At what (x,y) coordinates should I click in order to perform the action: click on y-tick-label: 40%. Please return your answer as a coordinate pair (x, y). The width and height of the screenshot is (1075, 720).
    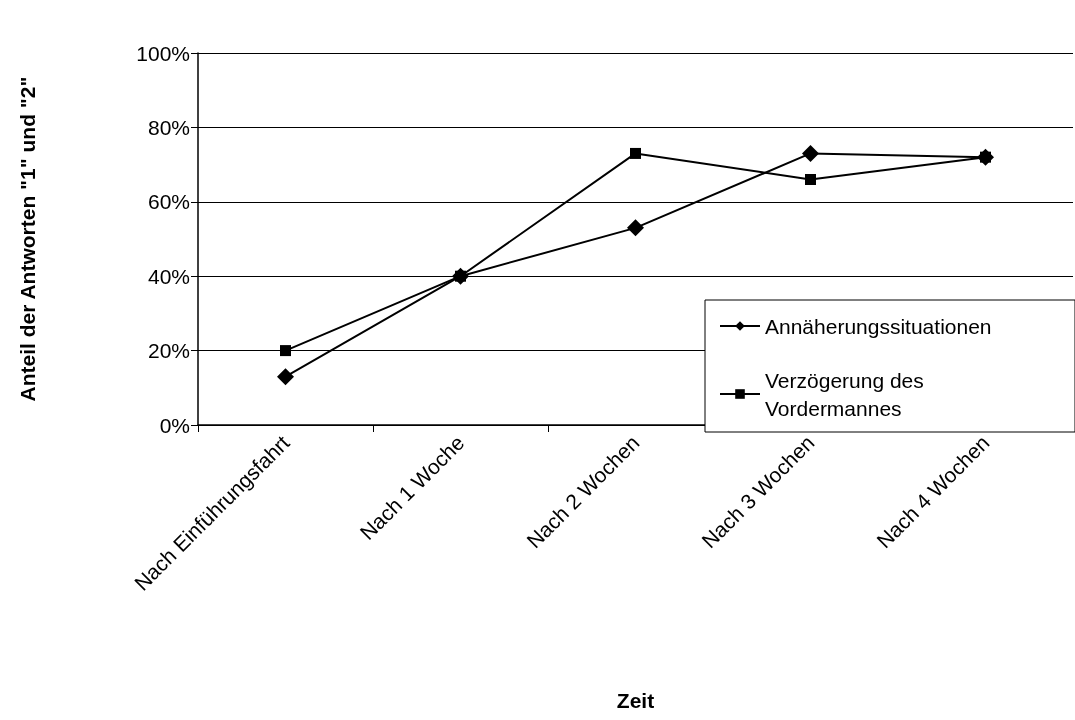
    Looking at the image, I should click on (168, 276).